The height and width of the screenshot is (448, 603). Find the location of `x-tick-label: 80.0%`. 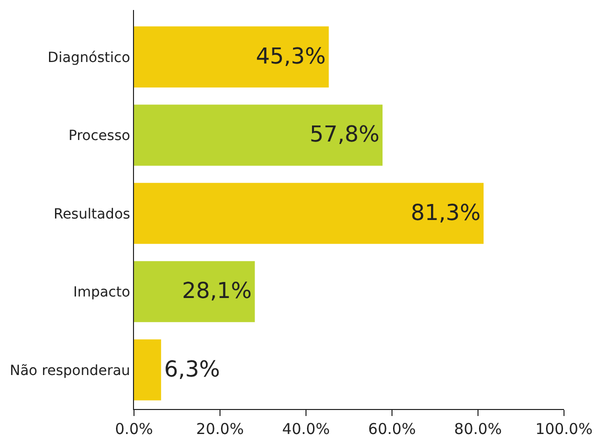

x-tick-label: 80.0% is located at coordinates (478, 429).